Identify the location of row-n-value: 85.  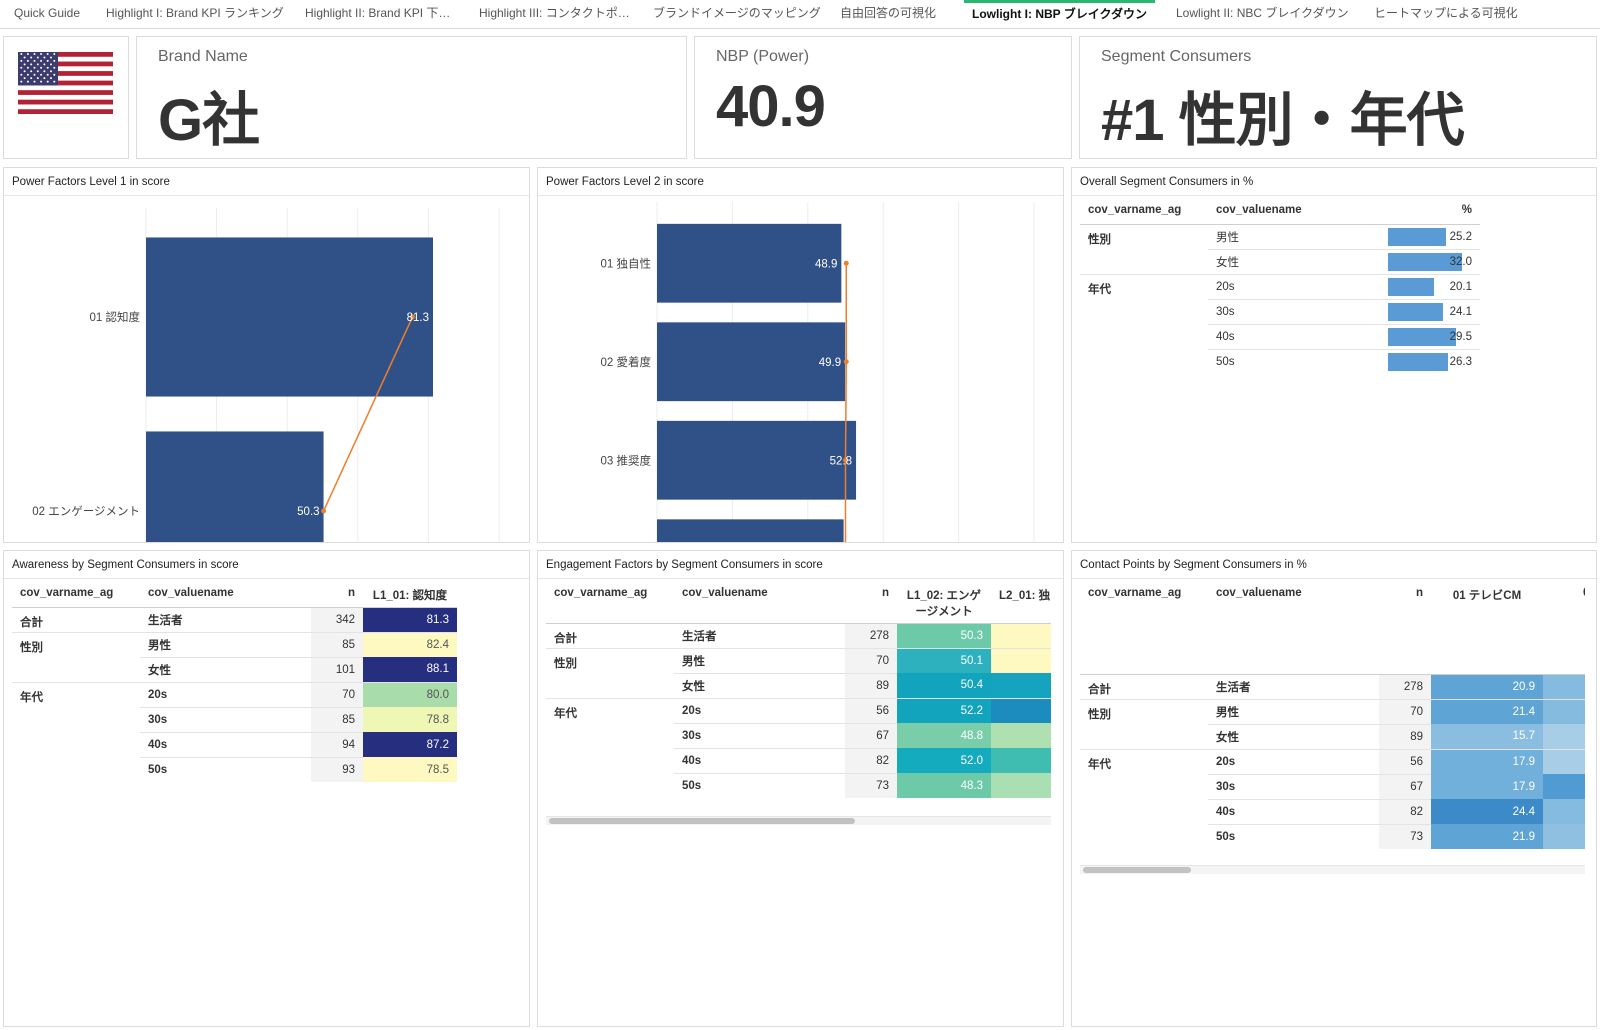
(337, 644).